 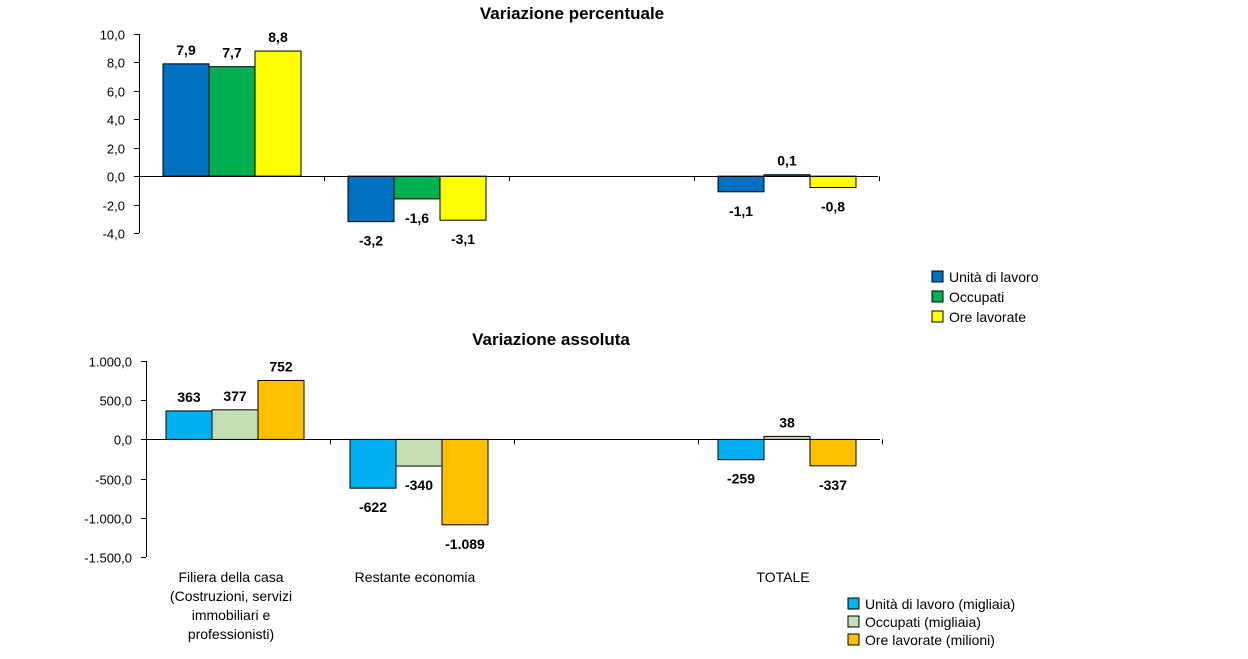 What do you see at coordinates (189, 425) in the screenshot?
I see `bar-abs-series0-cat0` at bounding box center [189, 425].